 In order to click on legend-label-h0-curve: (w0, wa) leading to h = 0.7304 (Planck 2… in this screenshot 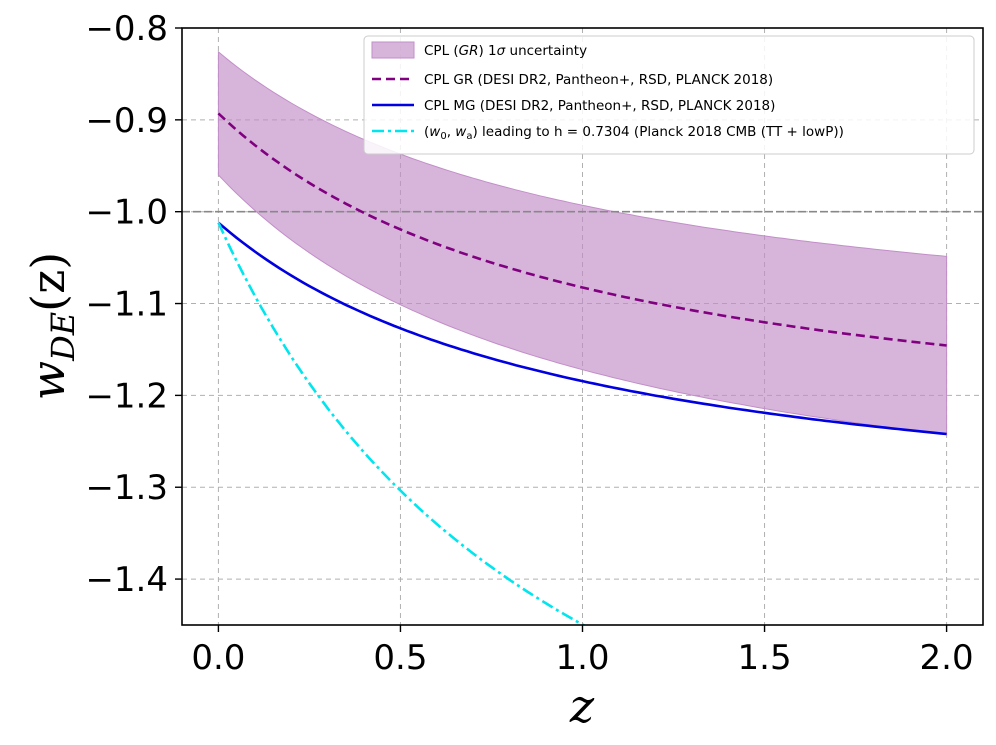, I will do `click(634, 133)`.